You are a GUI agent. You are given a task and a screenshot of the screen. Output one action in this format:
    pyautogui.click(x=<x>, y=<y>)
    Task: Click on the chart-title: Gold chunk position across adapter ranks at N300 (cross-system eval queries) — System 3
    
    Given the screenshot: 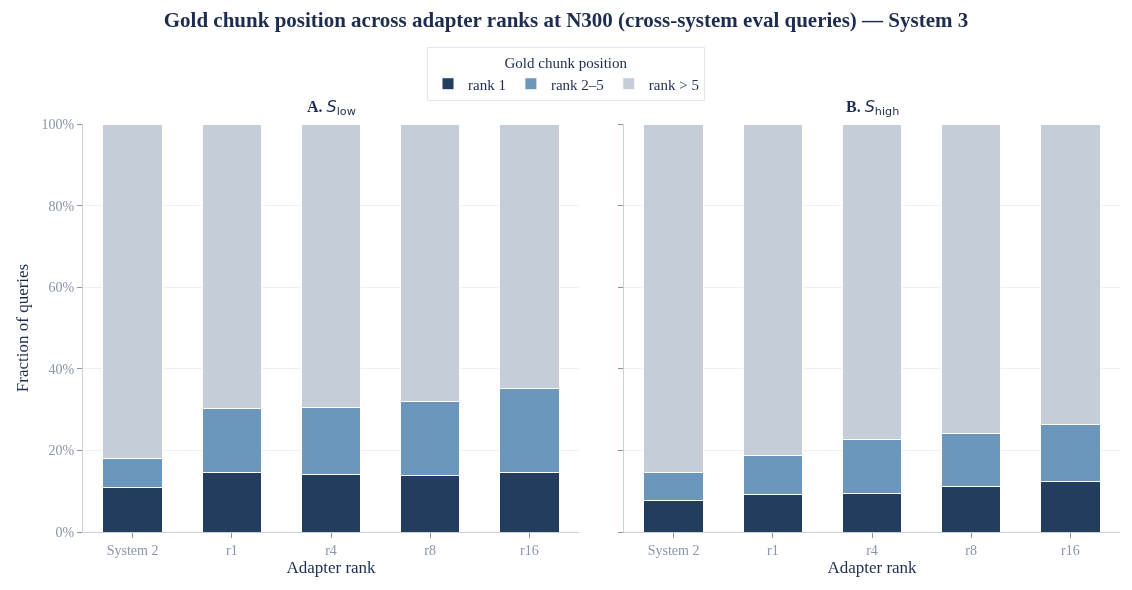 What is the action you would take?
    pyautogui.click(x=566, y=20)
    